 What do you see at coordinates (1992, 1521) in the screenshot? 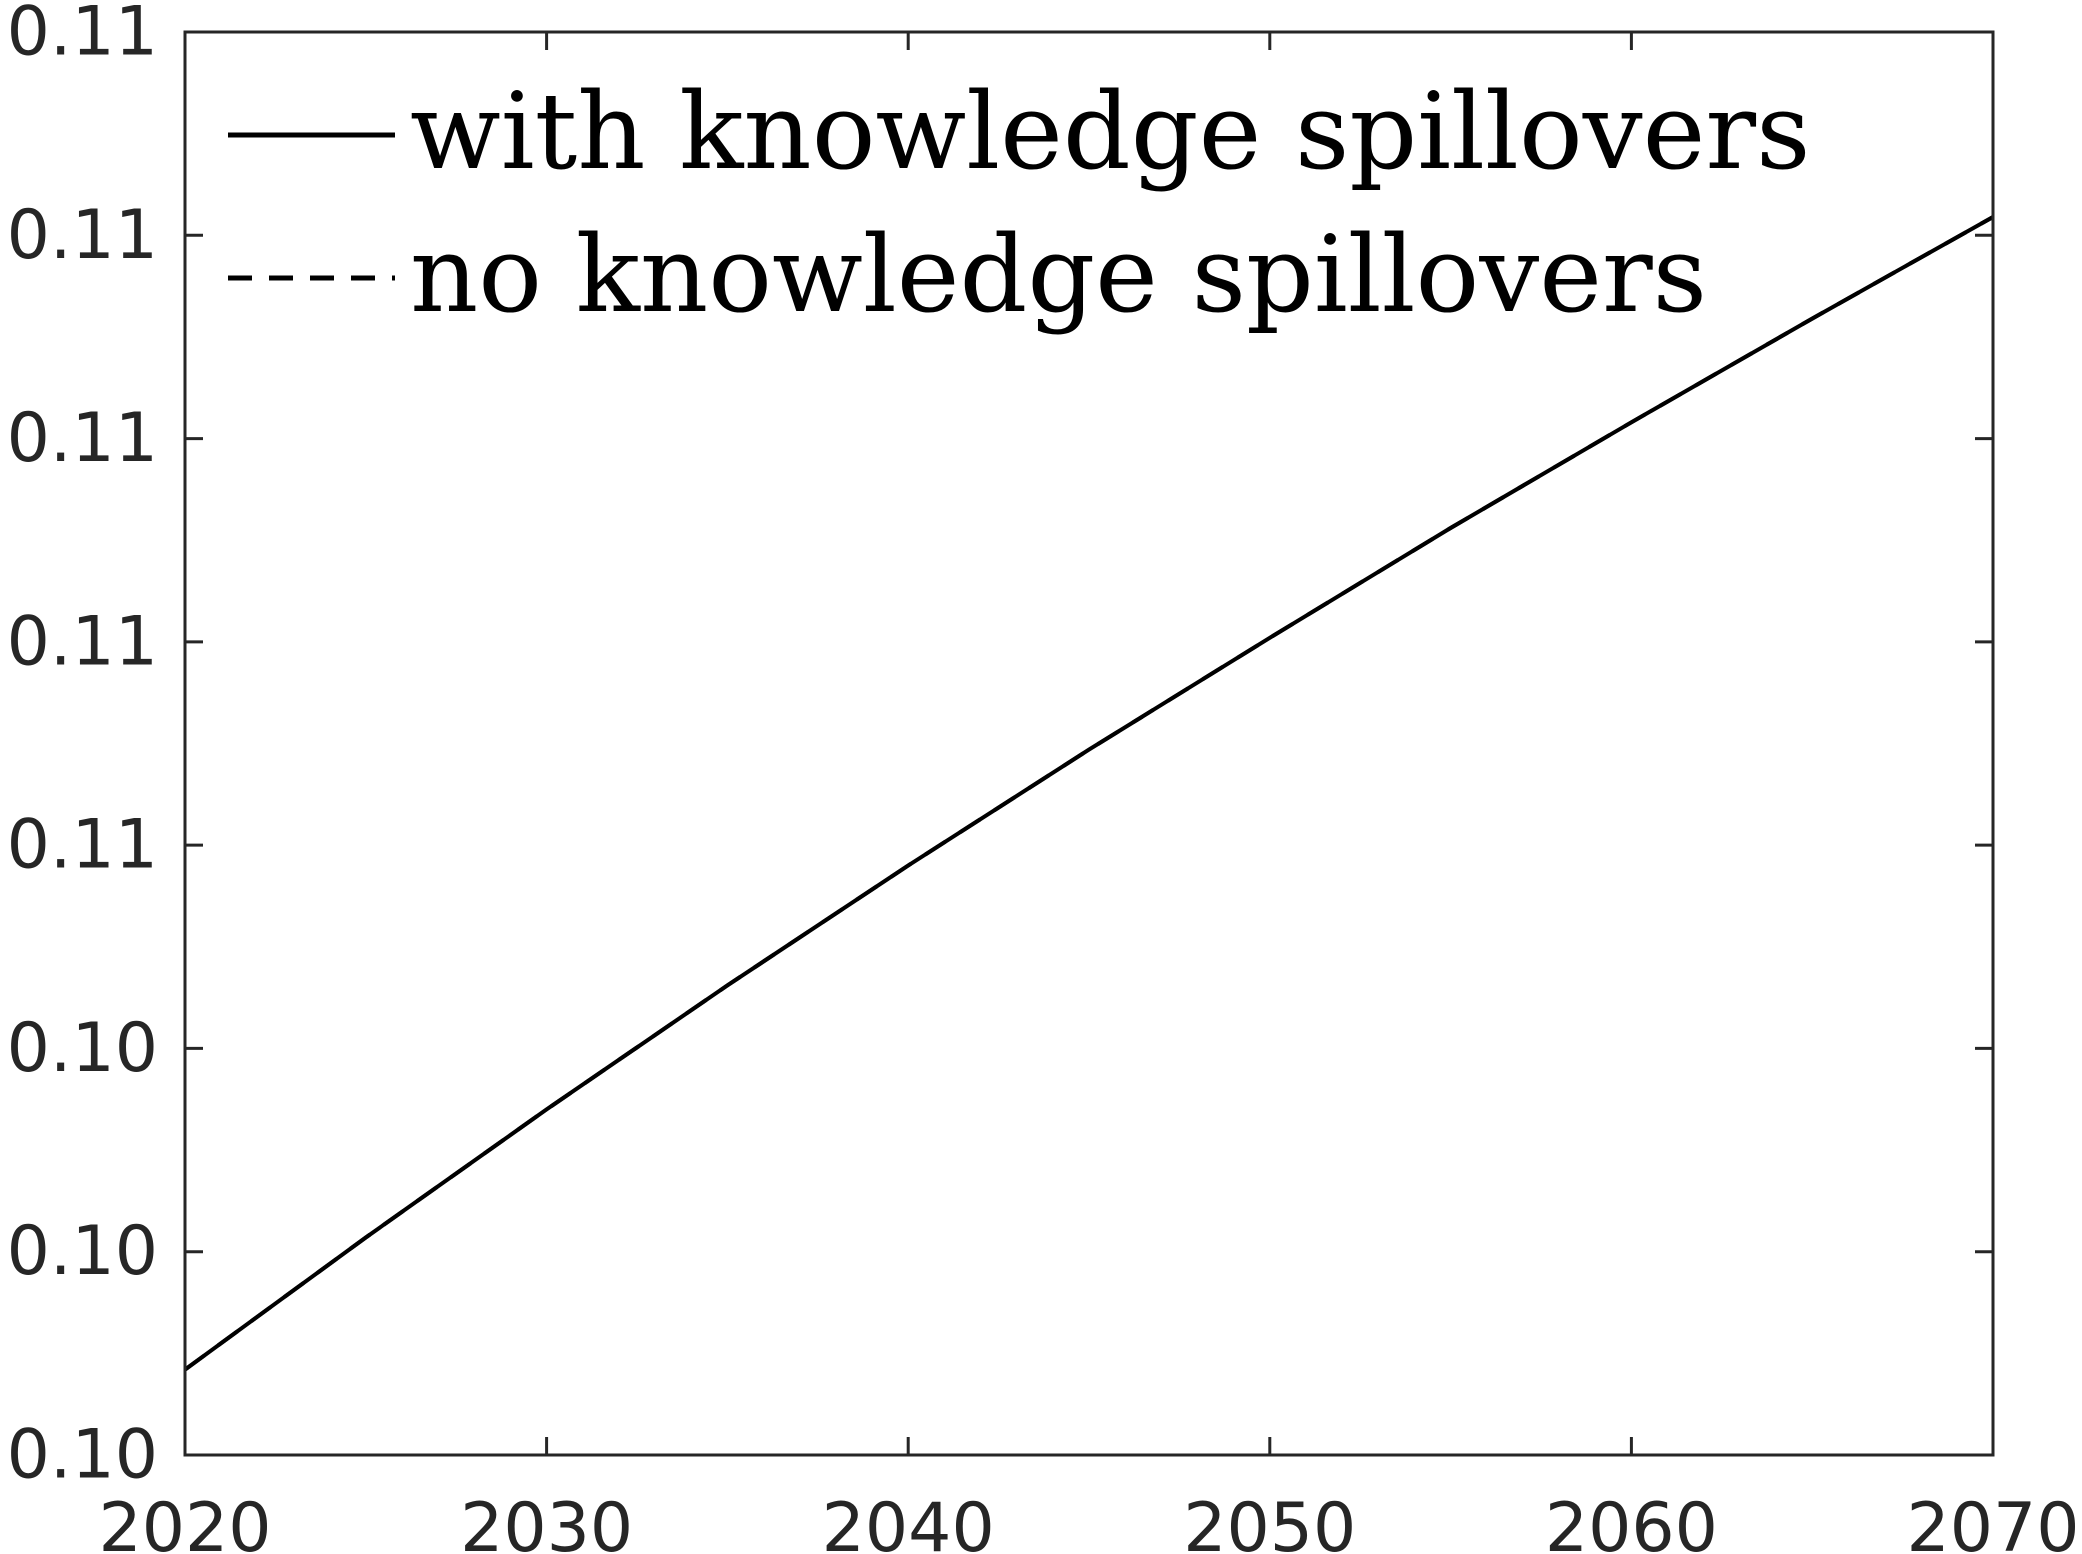
I see `x-tick-label: 2070` at bounding box center [1992, 1521].